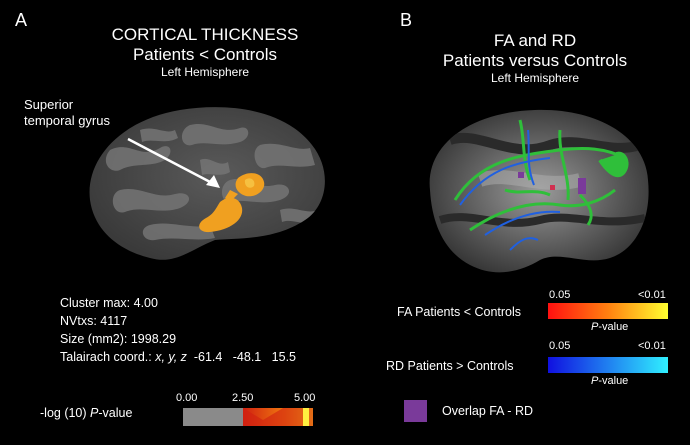 The image size is (690, 445). Describe the element at coordinates (459, 312) in the screenshot. I see `fa-legend-label: FA Patients < Controls` at that location.